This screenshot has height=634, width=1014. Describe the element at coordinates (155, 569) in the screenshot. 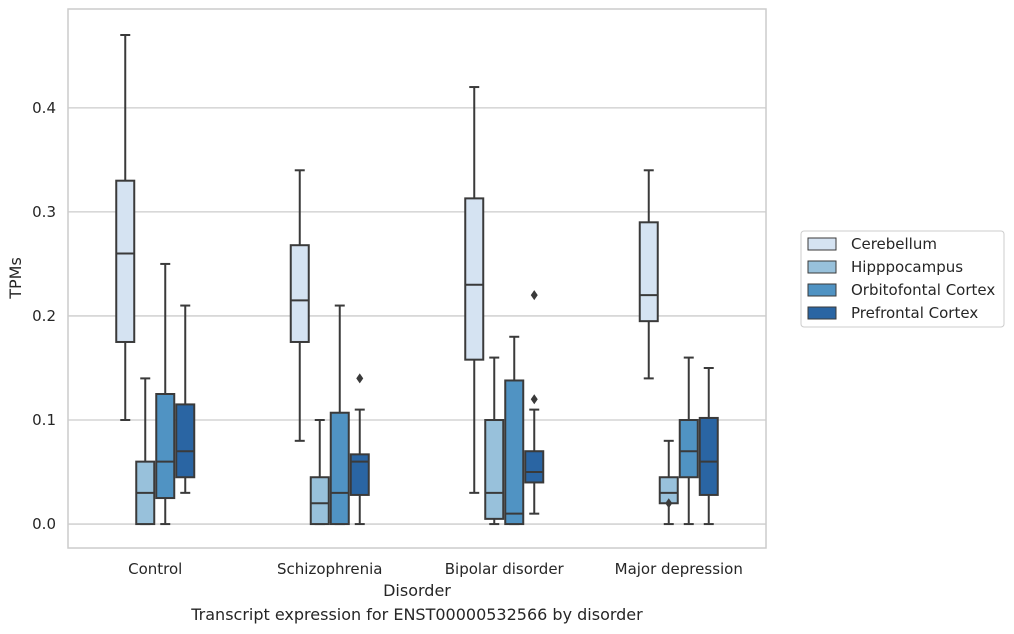

I see `x-tick-label: Control` at that location.